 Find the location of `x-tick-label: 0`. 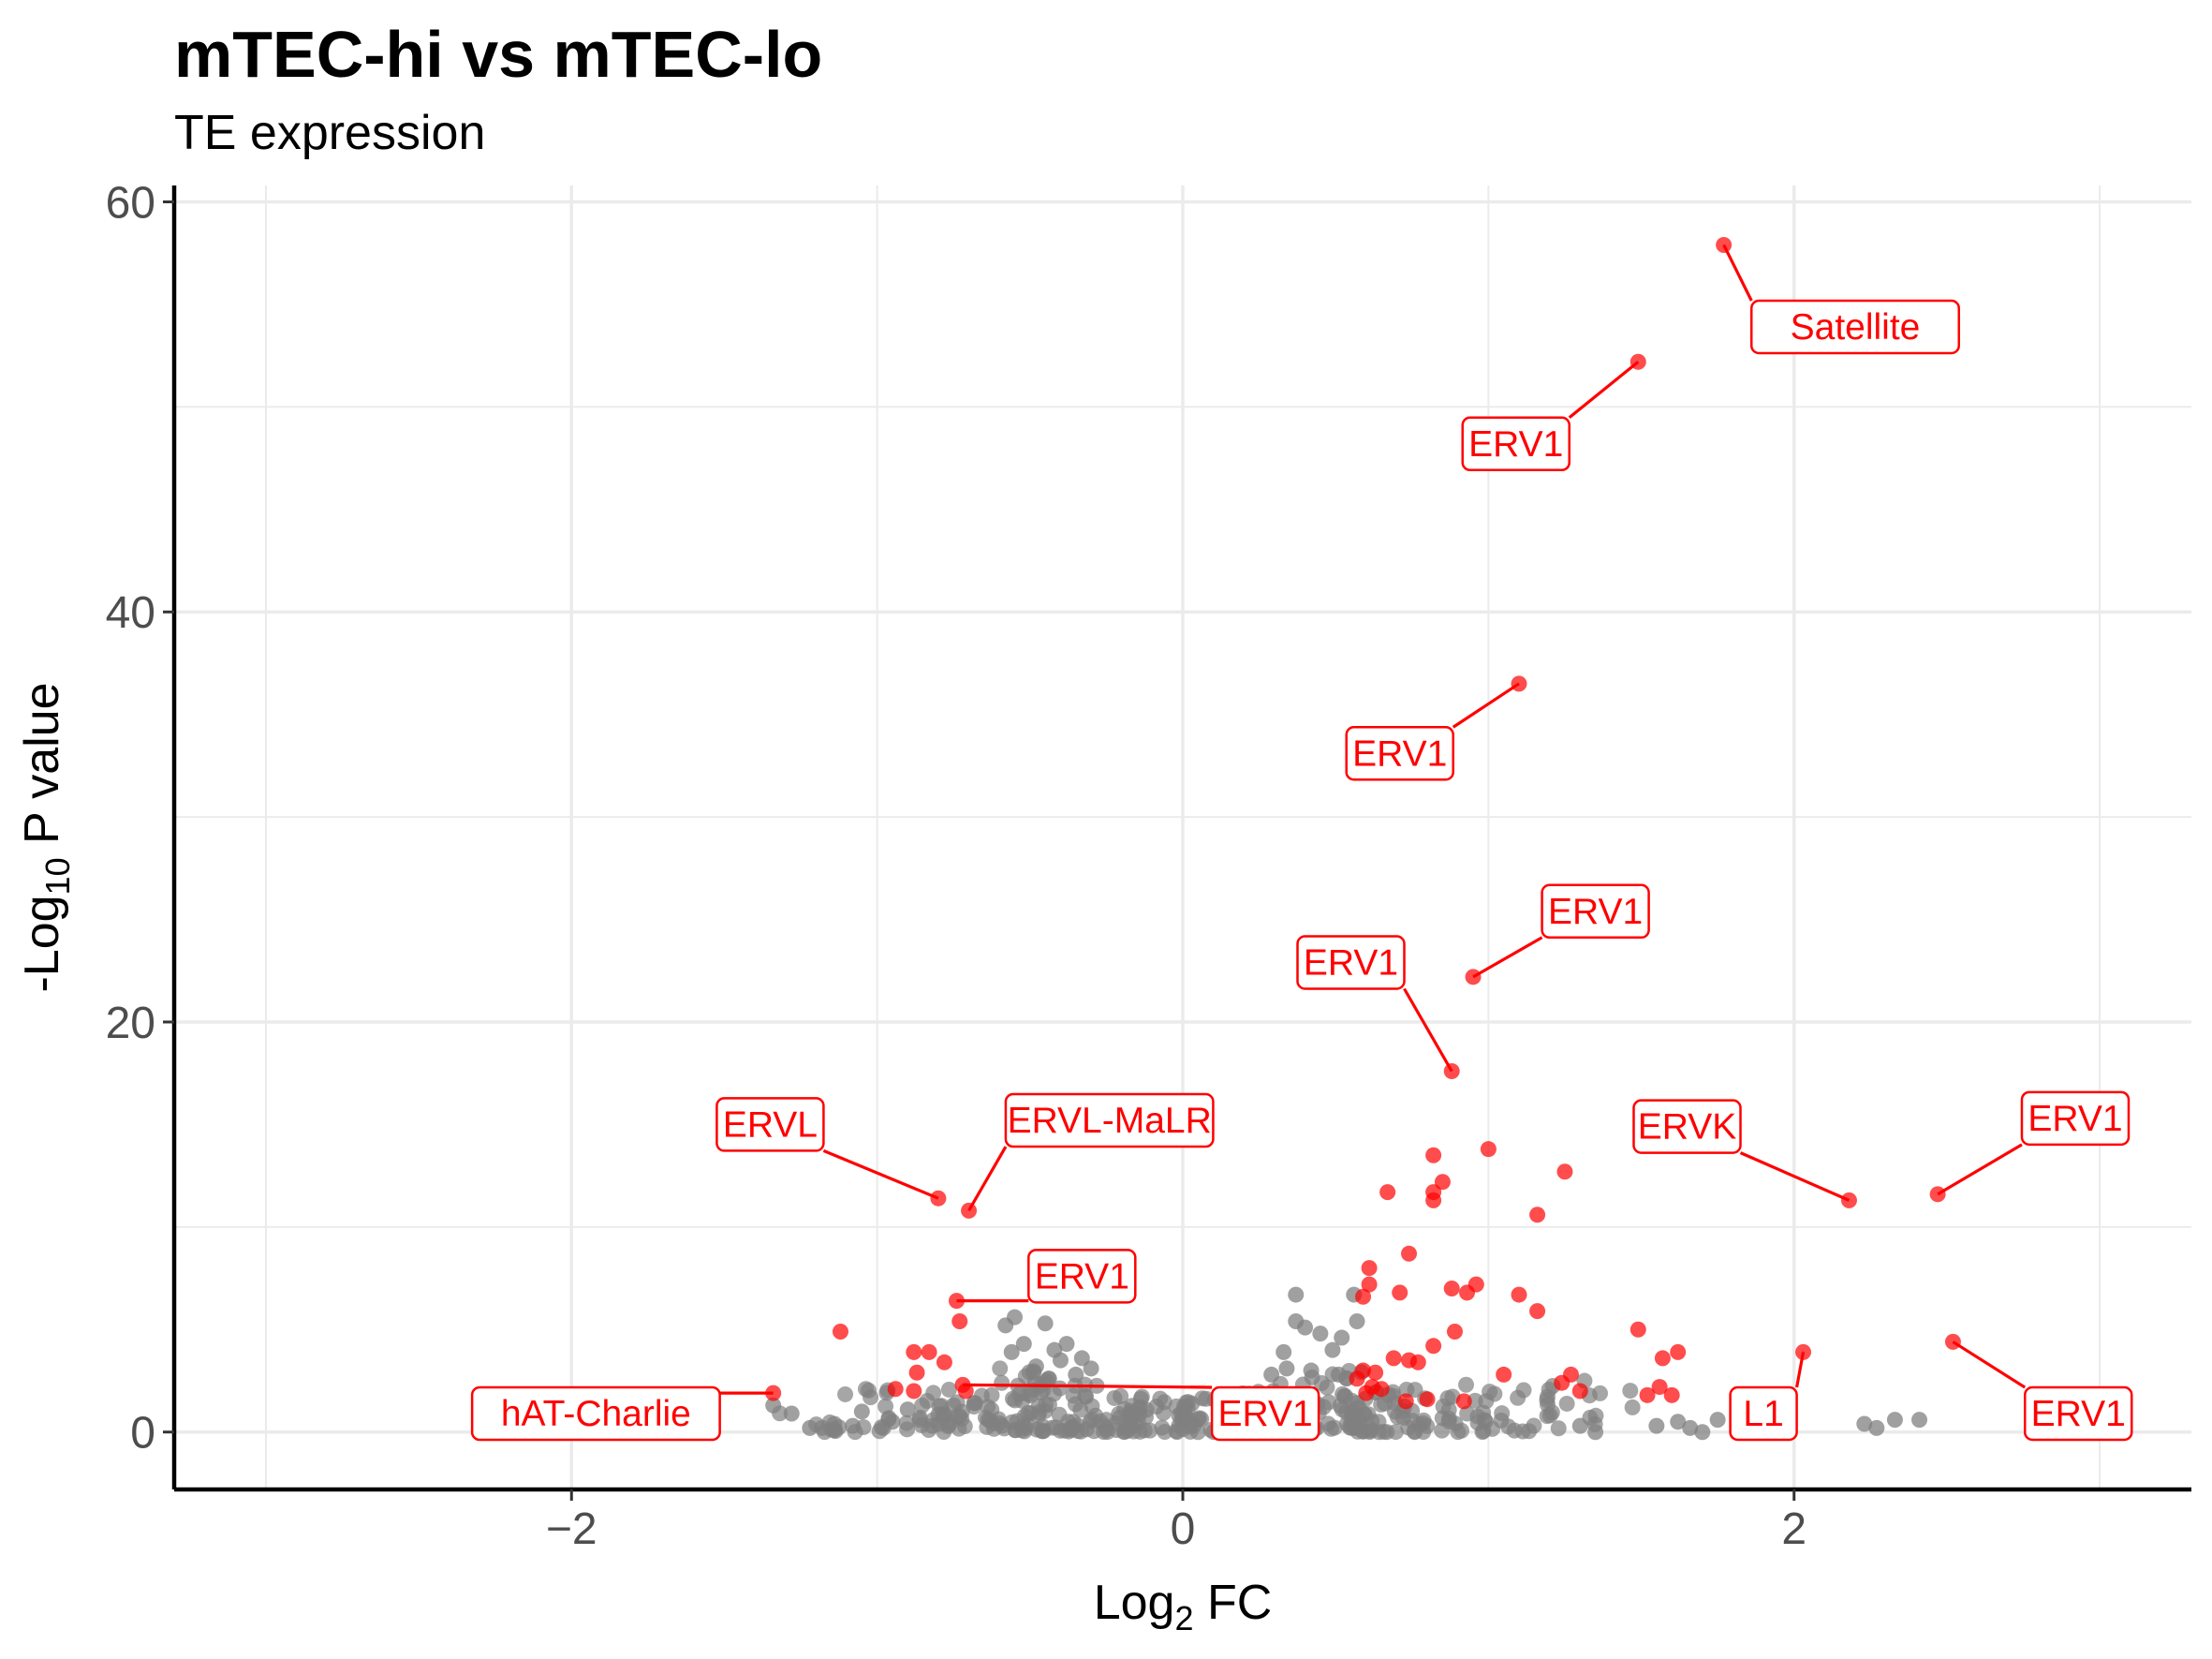

x-tick-label: 0 is located at coordinates (1184, 1529).